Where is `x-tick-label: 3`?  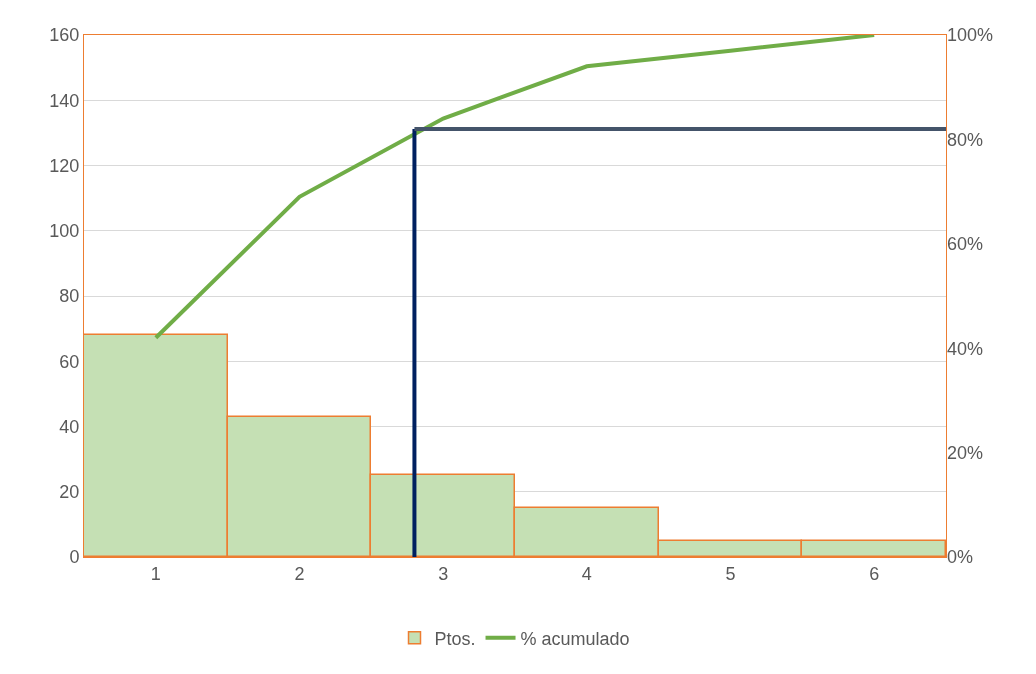
x-tick-label: 3 is located at coordinates (443, 573).